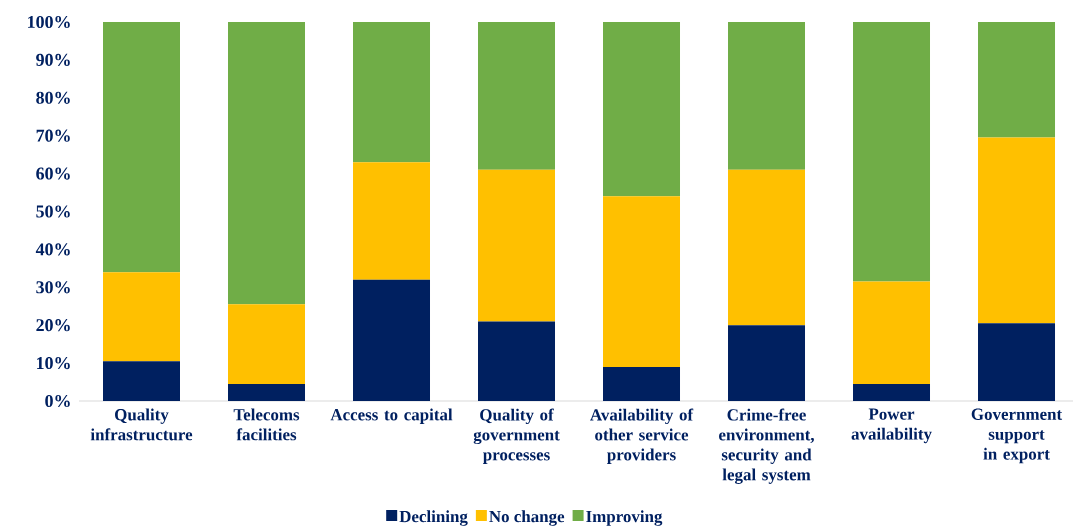 The height and width of the screenshot is (528, 1073). I want to click on x-tick-label: Availability of other service providers, so click(642, 436).